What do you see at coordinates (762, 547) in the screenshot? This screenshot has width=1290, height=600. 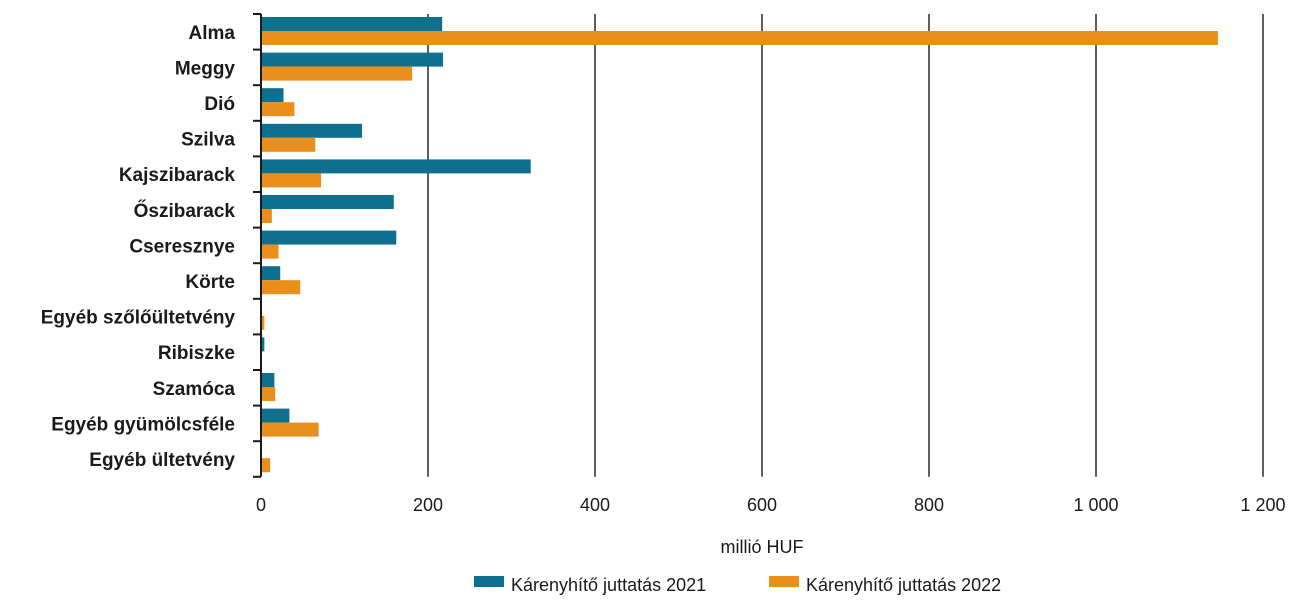 I see `x-axis-title: millió HUF` at bounding box center [762, 547].